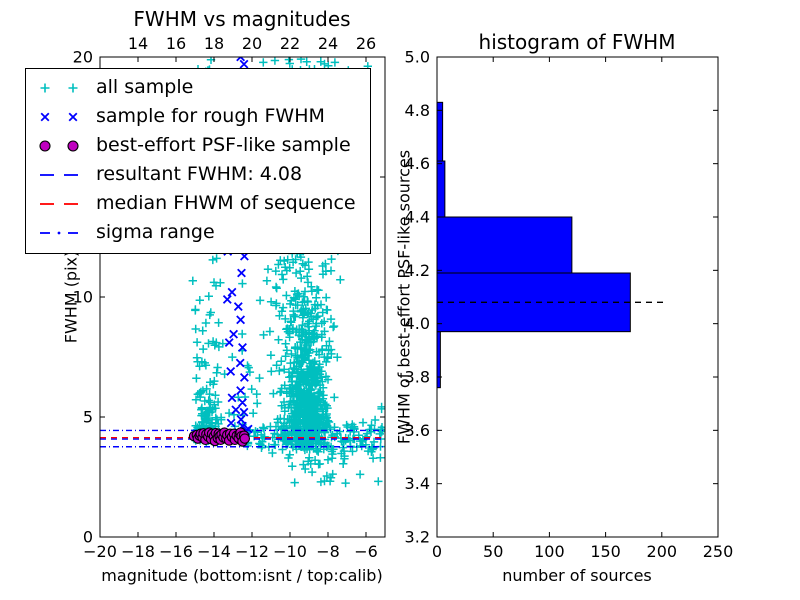 The image size is (800, 600). Describe the element at coordinates (366, 551) in the screenshot. I see `svg-text: −6` at that location.